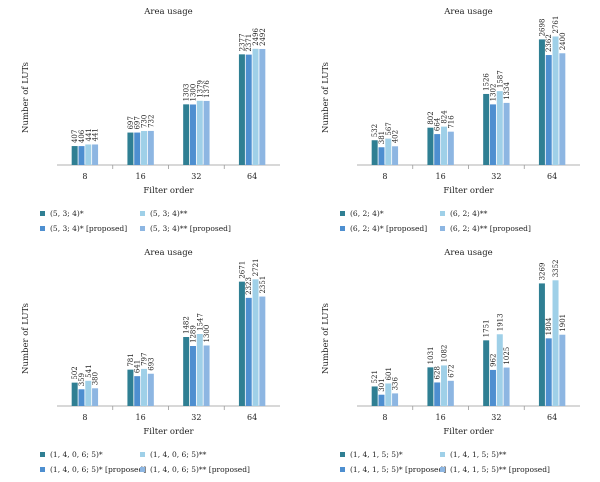 The height and width of the screenshot is (482, 600). What do you see at coordinates (549, 326) in the screenshot?
I see `data-label: 1804` at bounding box center [549, 326].